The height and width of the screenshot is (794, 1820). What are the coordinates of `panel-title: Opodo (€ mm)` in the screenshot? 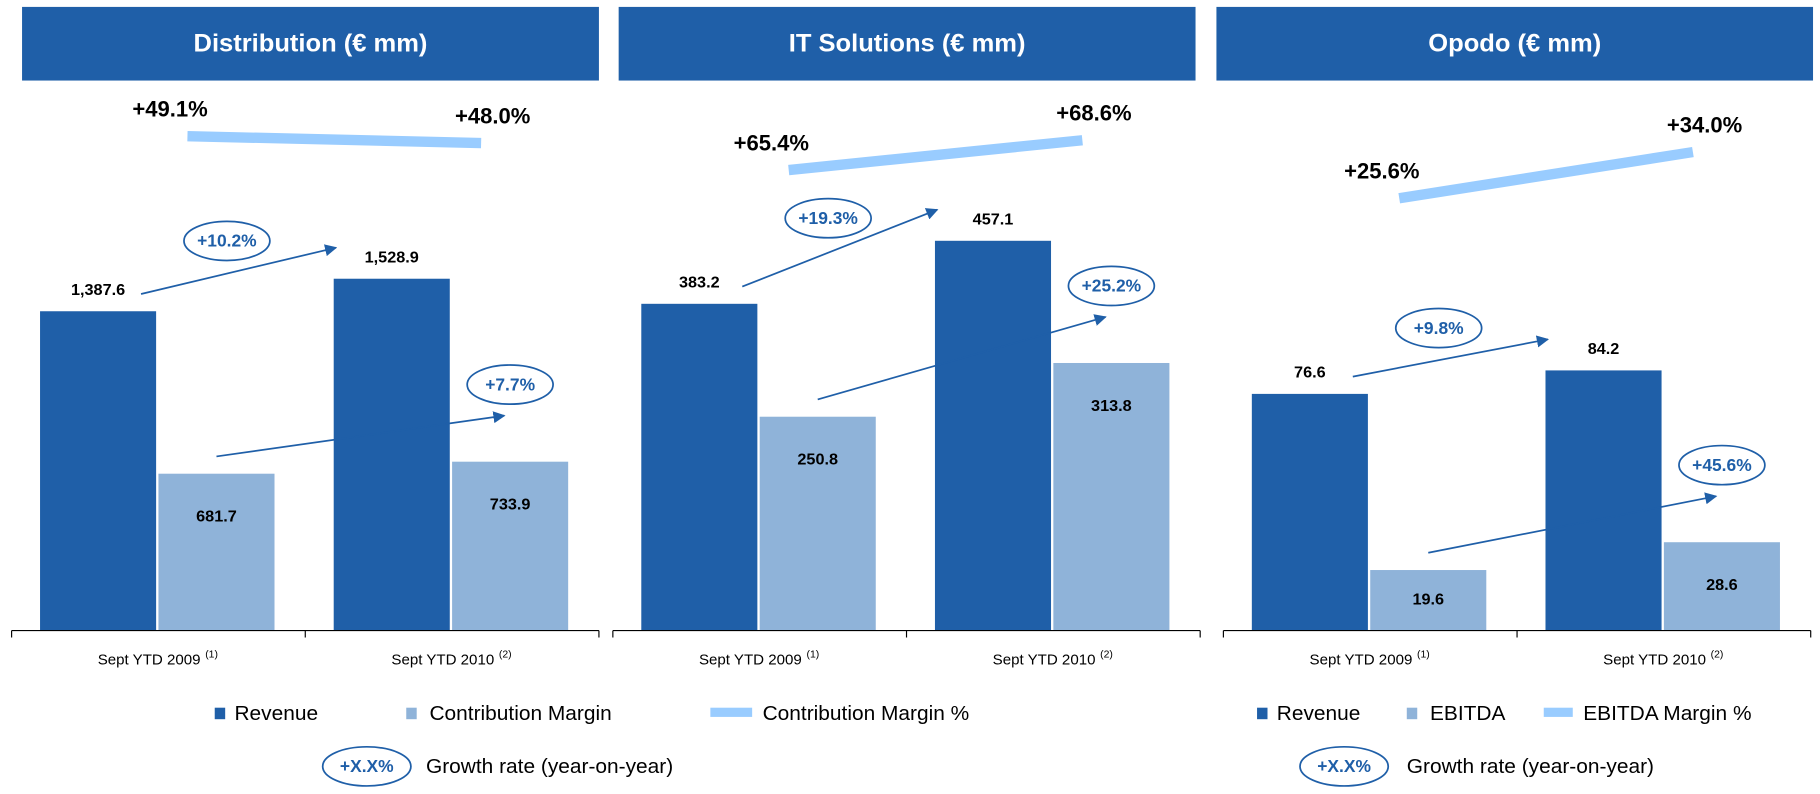 It's located at (1514, 44).